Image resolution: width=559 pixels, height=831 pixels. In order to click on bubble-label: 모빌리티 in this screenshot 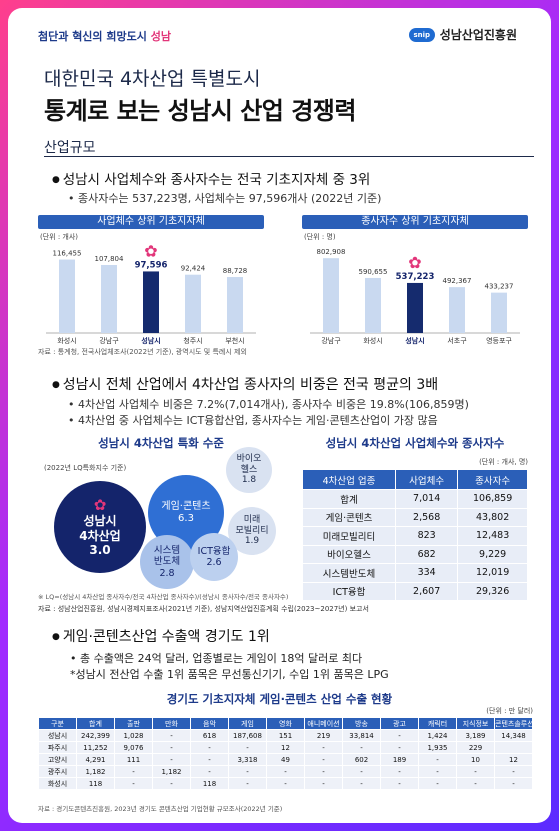, I will do `click(252, 530)`.